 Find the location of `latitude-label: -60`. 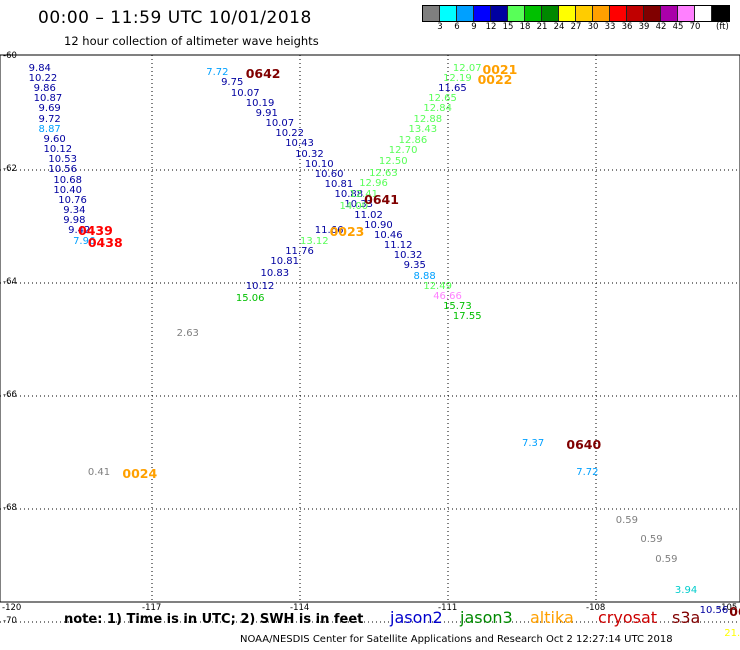

latitude-label: -60 is located at coordinates (10, 56).